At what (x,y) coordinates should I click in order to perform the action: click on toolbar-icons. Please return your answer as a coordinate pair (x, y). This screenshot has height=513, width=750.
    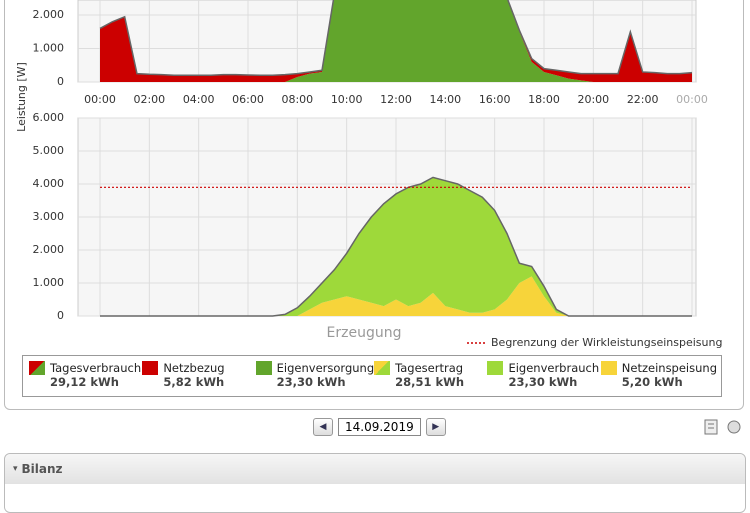
    Looking at the image, I should click on (722, 427).